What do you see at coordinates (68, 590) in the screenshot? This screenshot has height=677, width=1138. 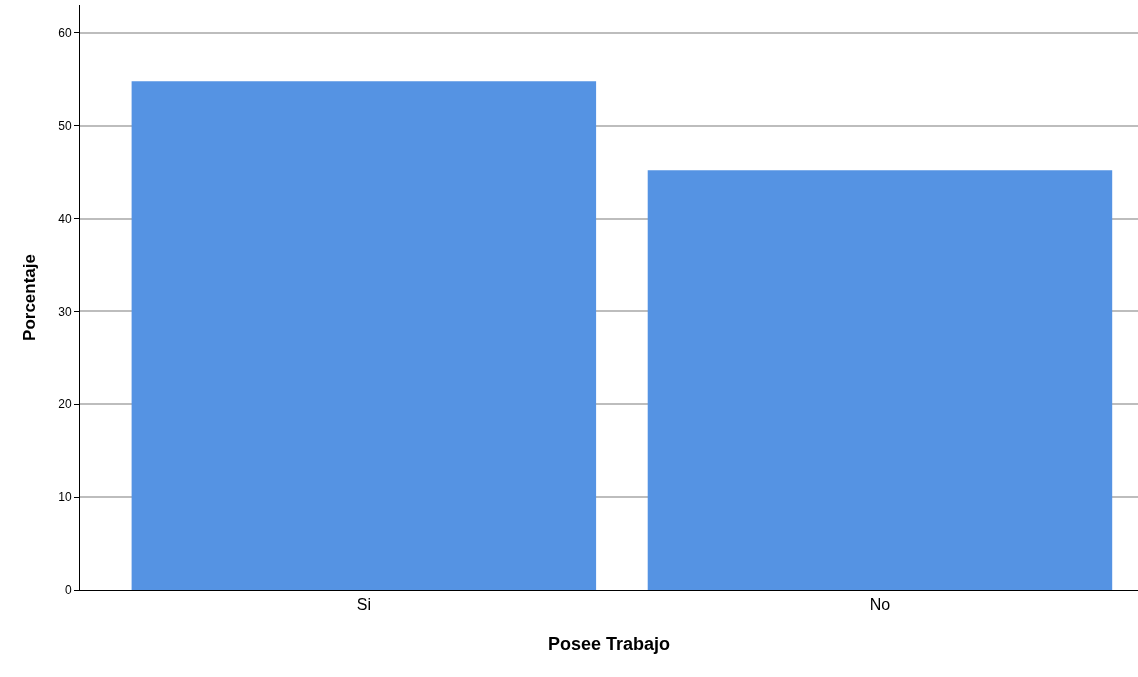 I see `y-tick-label: 0` at bounding box center [68, 590].